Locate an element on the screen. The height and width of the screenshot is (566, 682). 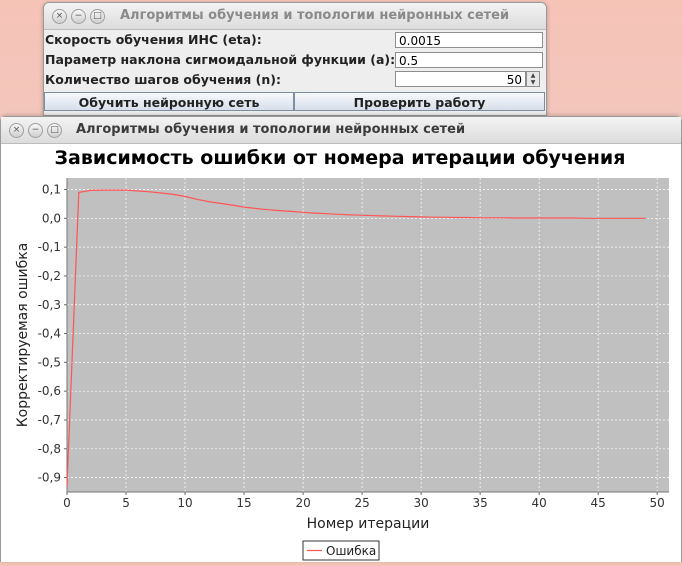
x-tick-label: 45 is located at coordinates (598, 503).